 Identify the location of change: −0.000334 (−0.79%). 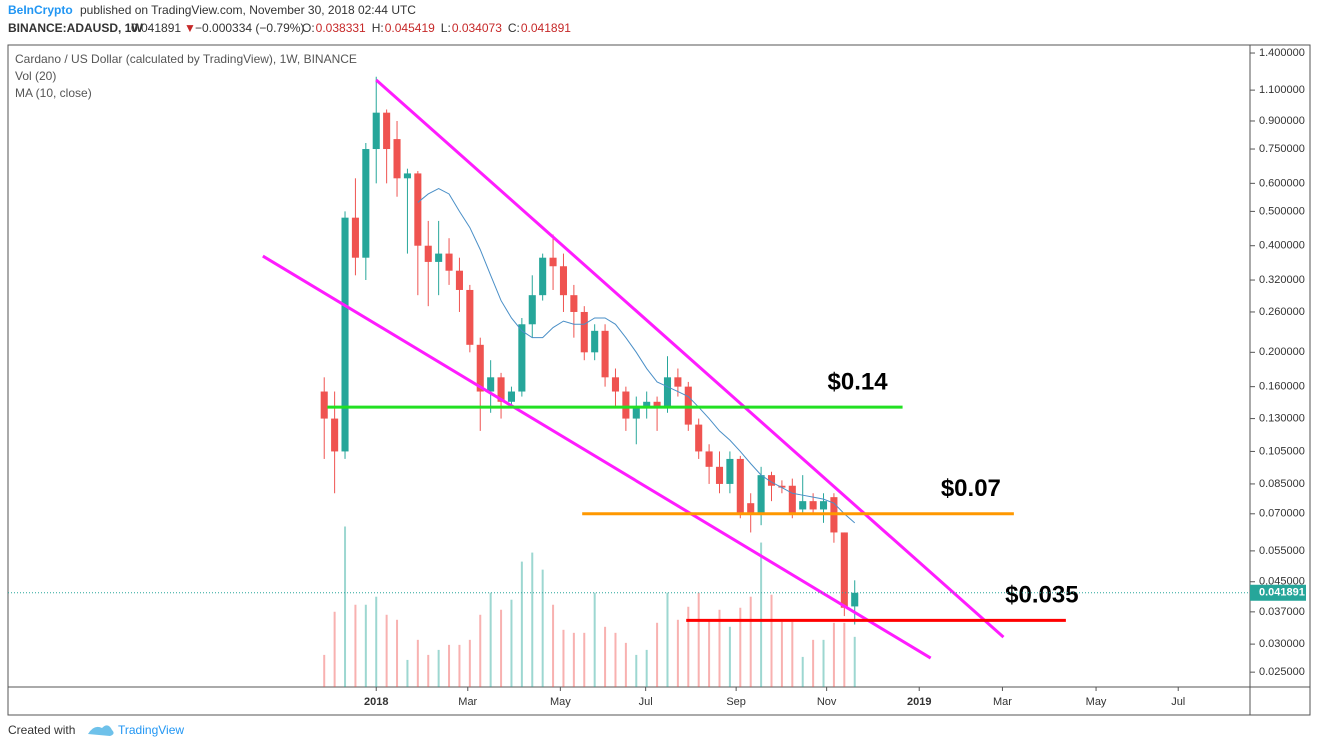
(249, 28).